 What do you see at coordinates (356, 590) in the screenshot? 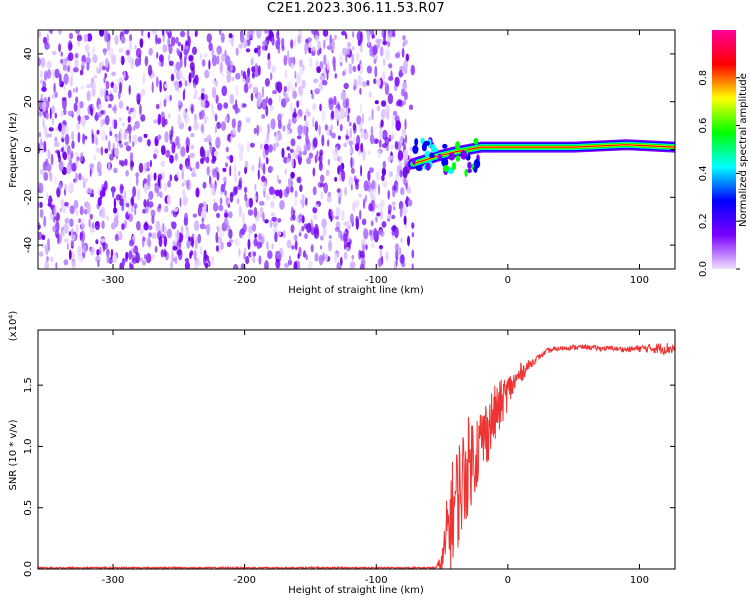
I see `snr-x-axis-label: Height of straight line (km)` at bounding box center [356, 590].